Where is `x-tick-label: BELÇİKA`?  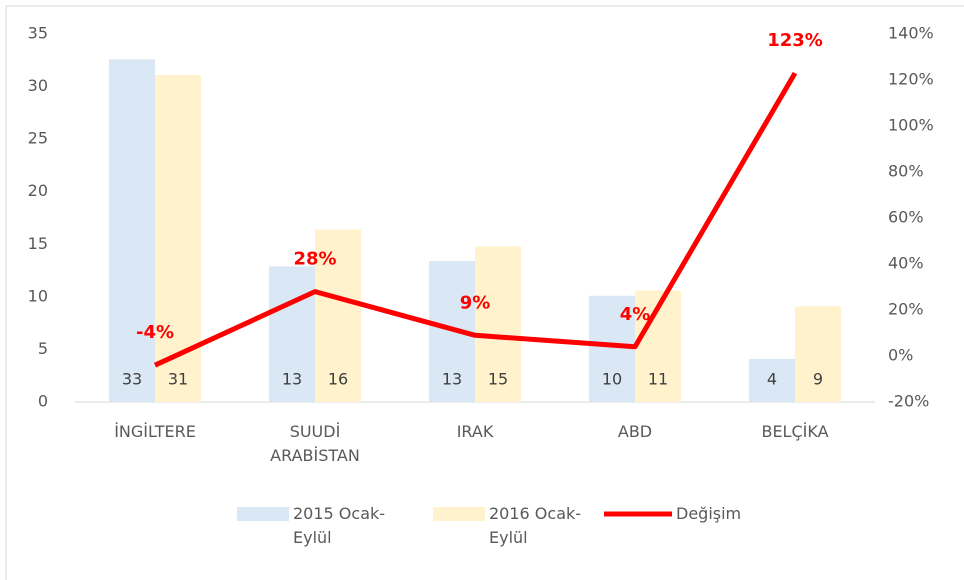
x-tick-label: BELÇİKA is located at coordinates (795, 431).